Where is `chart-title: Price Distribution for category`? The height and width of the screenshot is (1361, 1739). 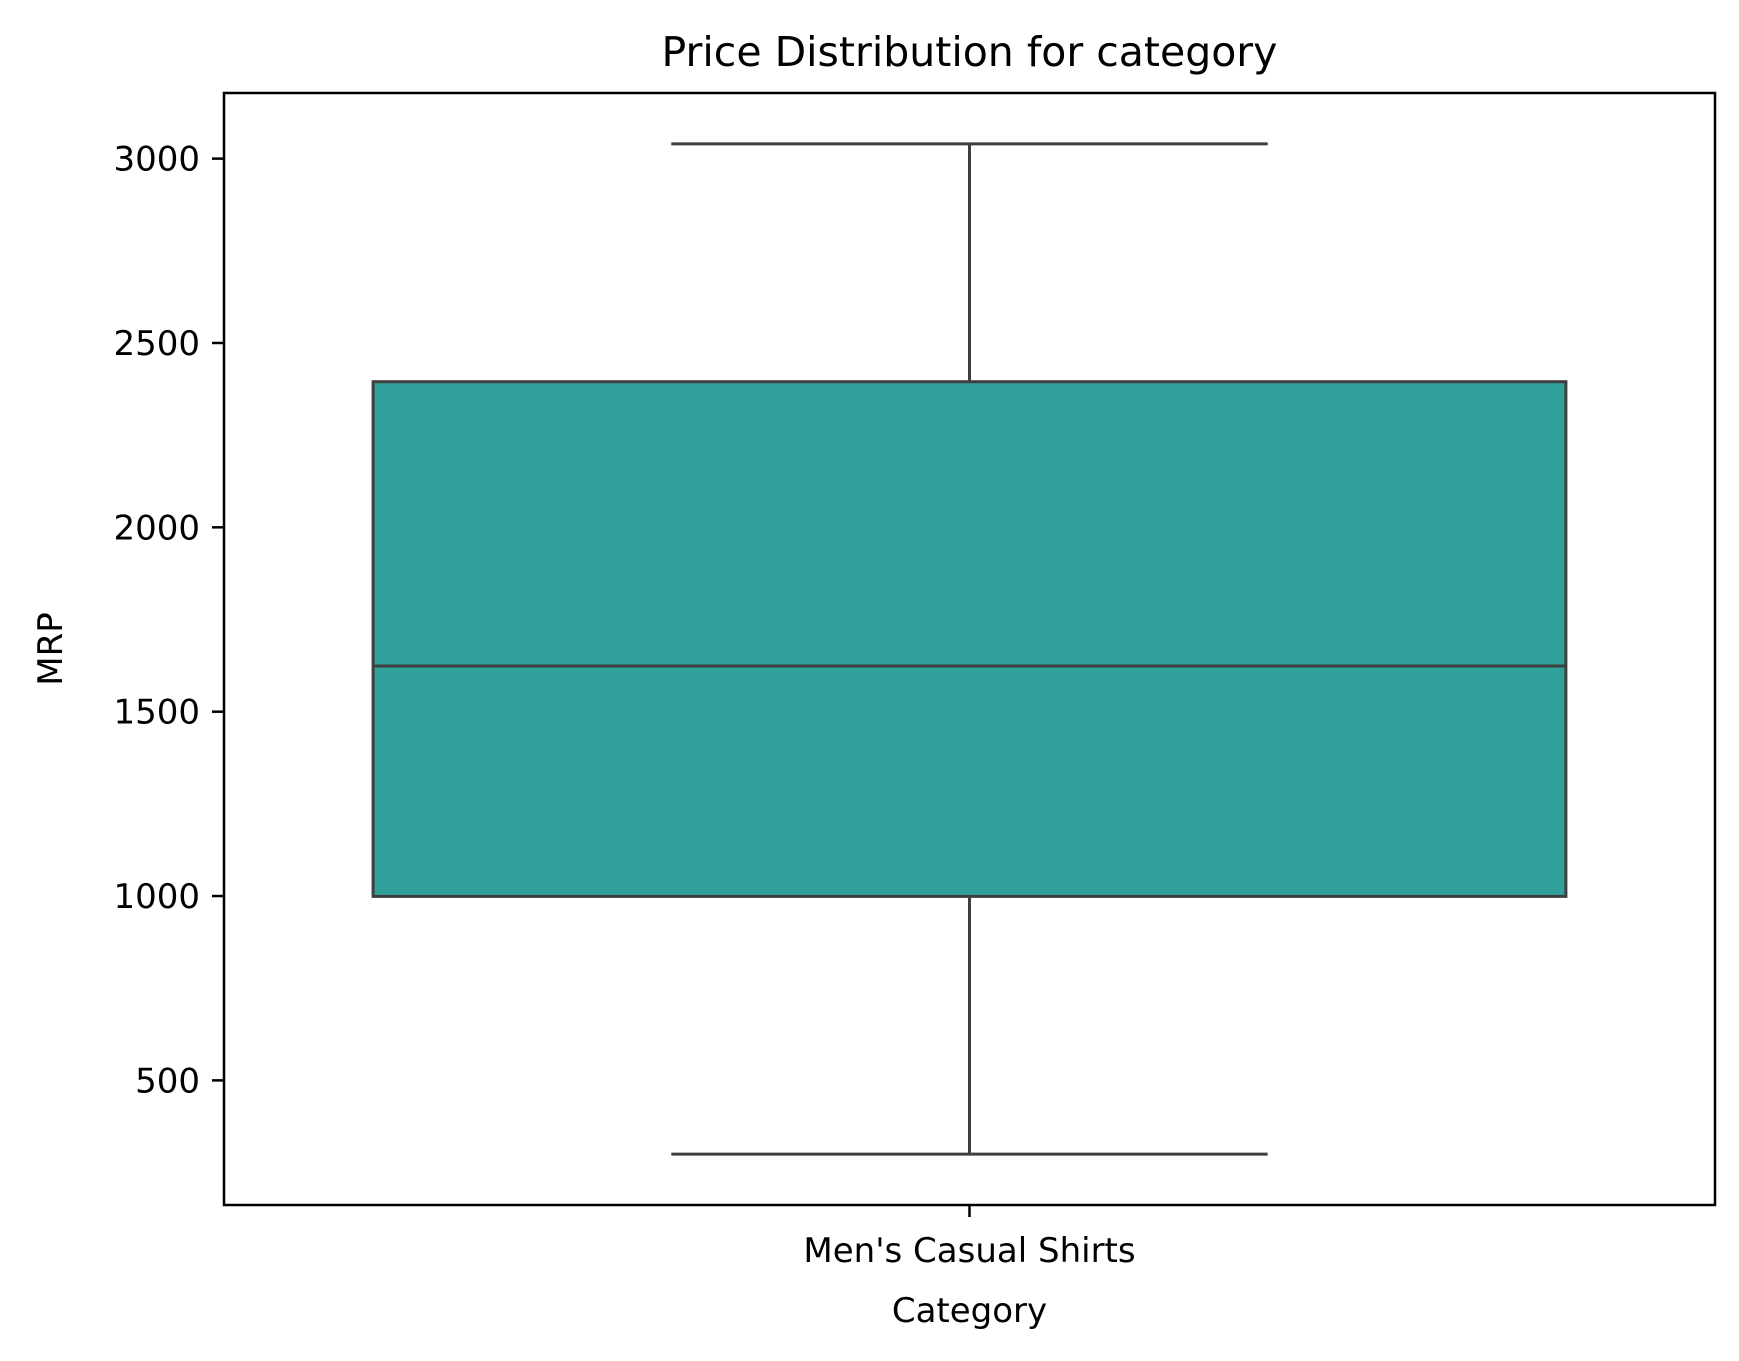 chart-title: Price Distribution for category is located at coordinates (970, 52).